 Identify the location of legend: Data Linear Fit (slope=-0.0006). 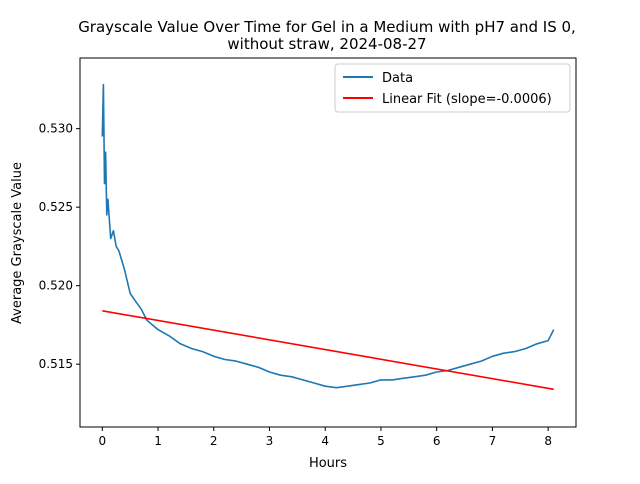
(452, 88).